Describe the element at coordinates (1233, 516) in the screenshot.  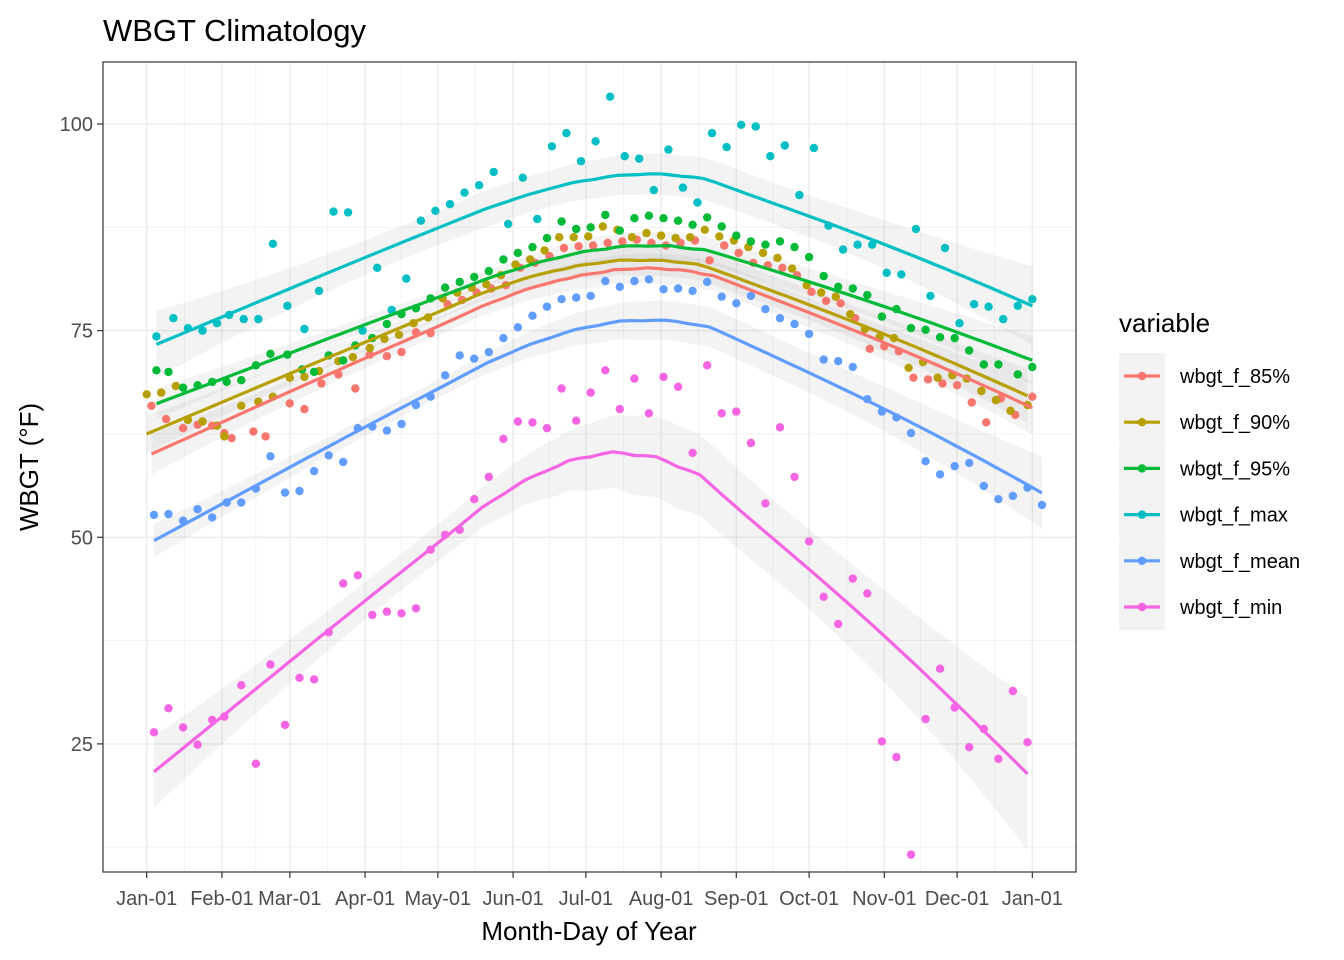
I see `legend-label: wbgt_f_max` at that location.